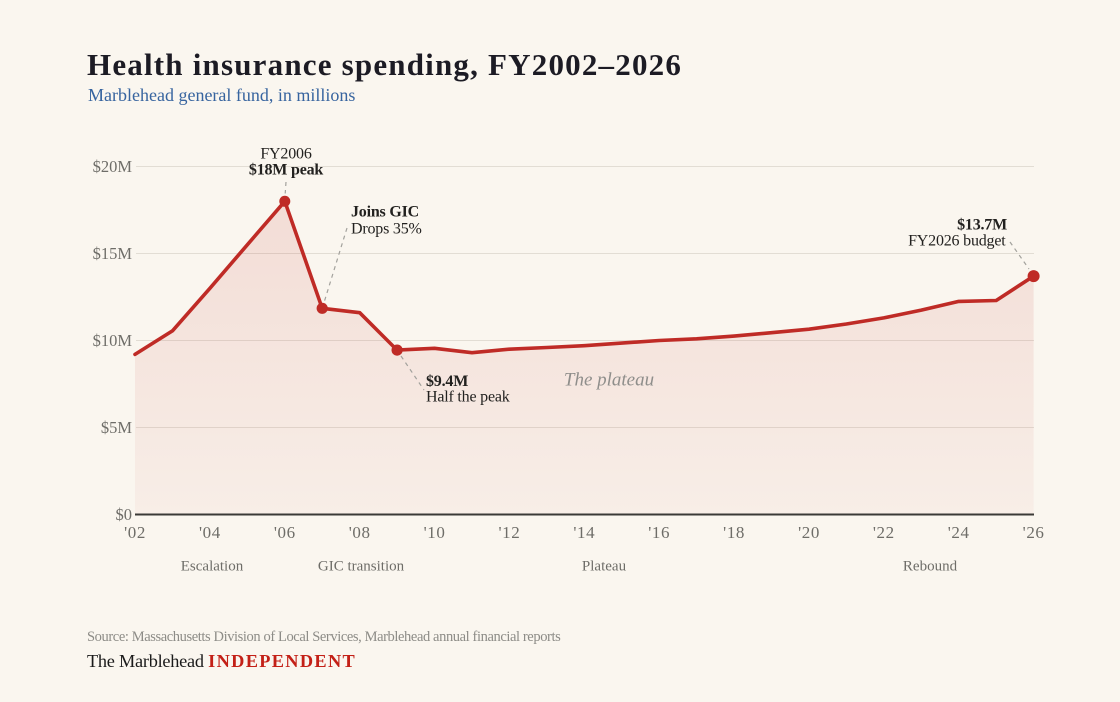 The width and height of the screenshot is (1120, 702). I want to click on svg-text: GIC transition, so click(361, 567).